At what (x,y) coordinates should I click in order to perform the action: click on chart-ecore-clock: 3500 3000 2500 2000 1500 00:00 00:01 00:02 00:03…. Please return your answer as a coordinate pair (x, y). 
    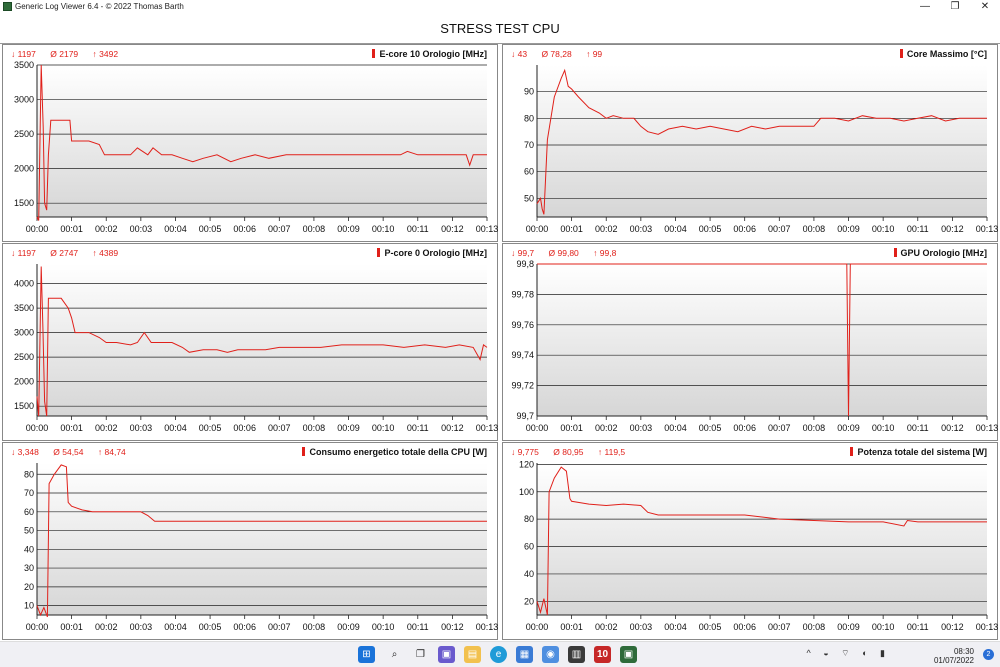
    Looking at the image, I should click on (256, 147).